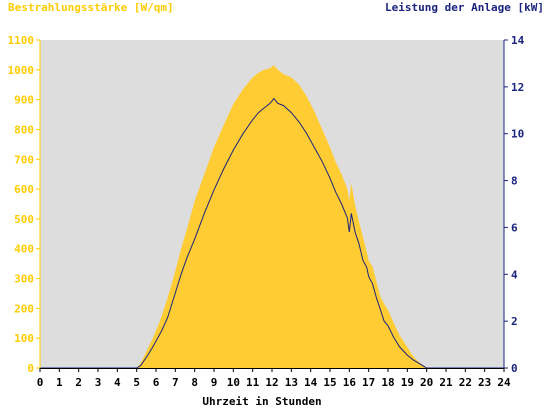 This screenshot has width=544, height=408. What do you see at coordinates (30, 368) in the screenshot?
I see `left-tick-label: 0` at bounding box center [30, 368].